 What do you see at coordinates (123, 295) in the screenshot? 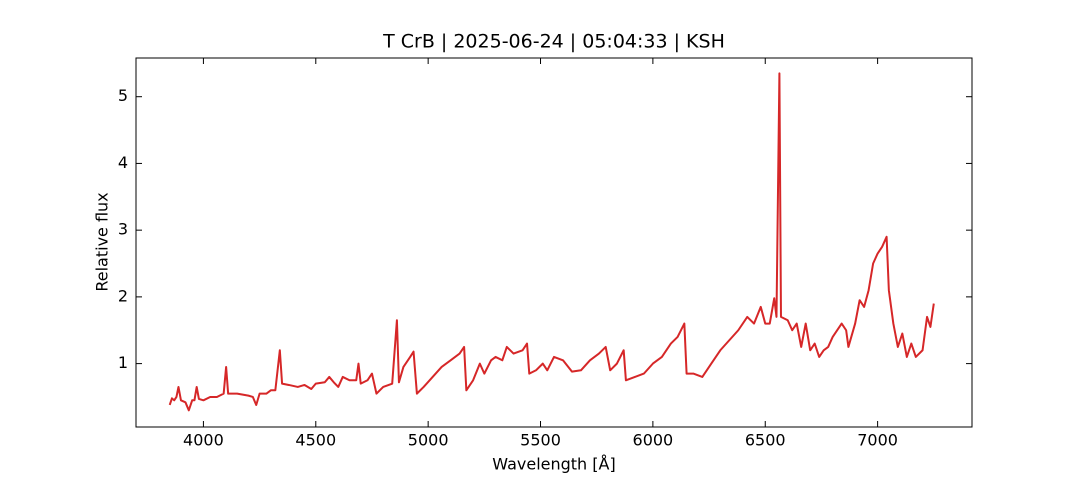
I see `y-tick-label: 2` at bounding box center [123, 295].